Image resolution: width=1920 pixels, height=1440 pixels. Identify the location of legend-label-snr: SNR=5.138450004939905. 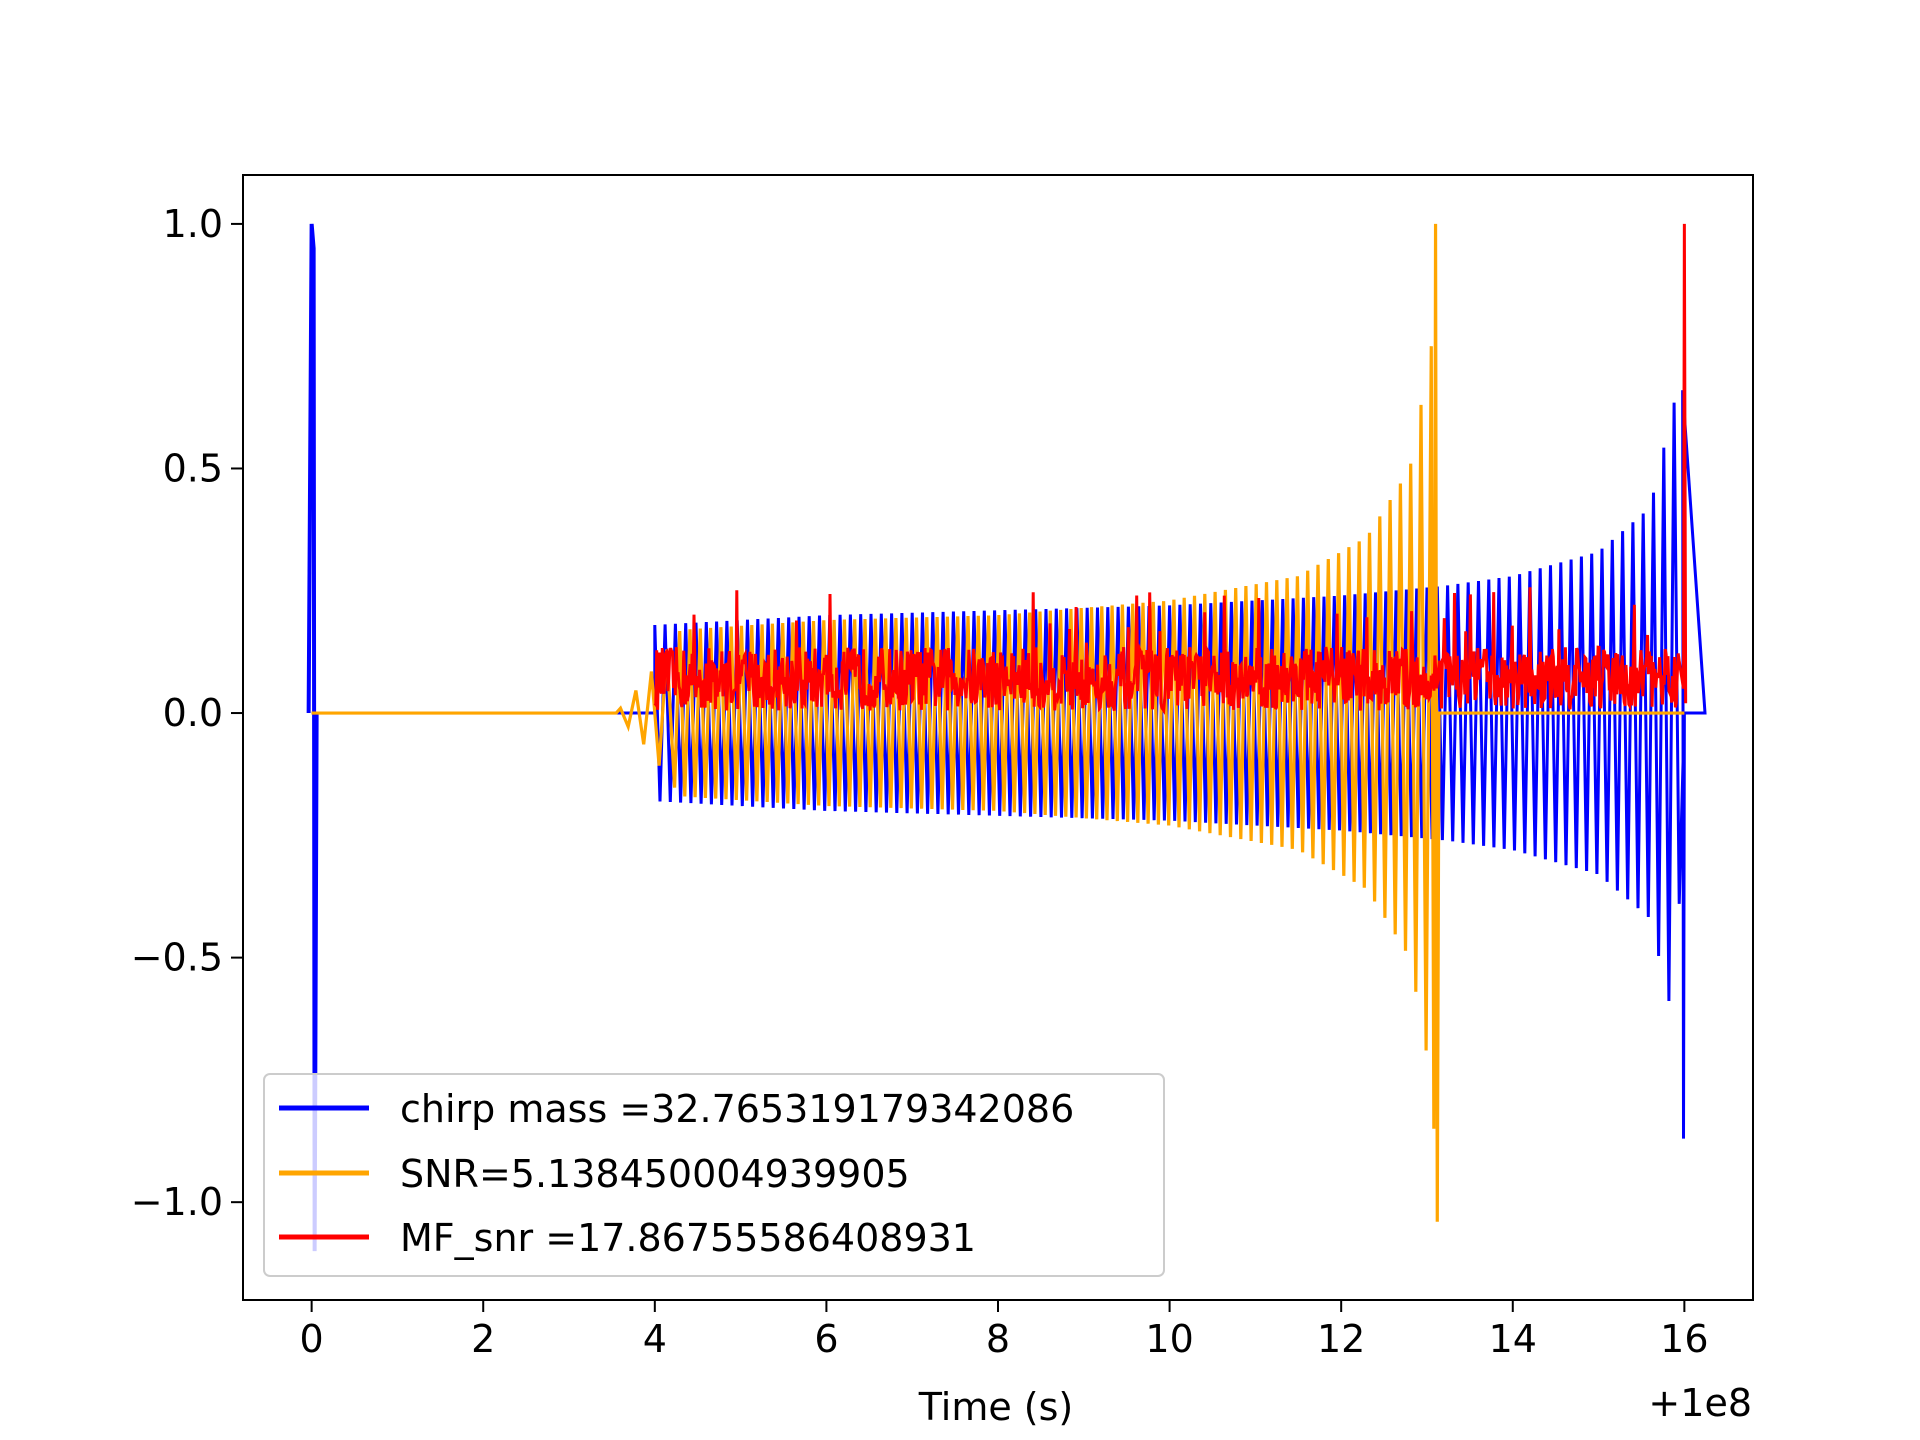
(655, 1174).